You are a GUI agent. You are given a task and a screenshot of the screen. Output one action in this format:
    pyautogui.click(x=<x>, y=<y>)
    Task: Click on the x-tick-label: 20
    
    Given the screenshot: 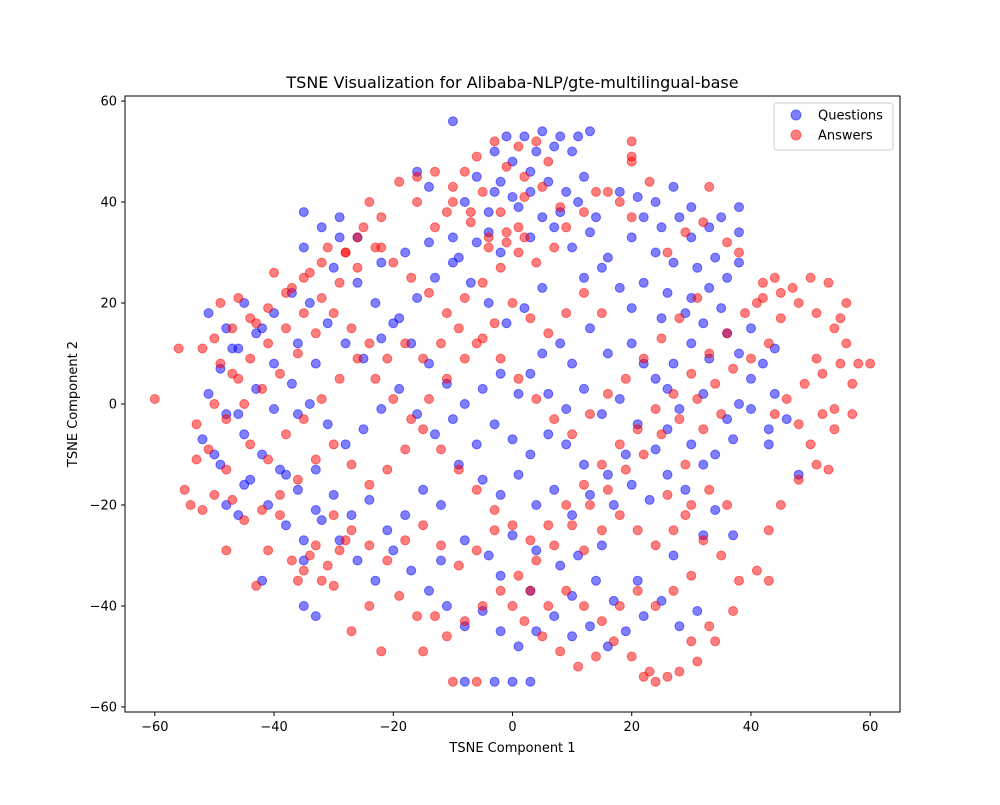 What is the action you would take?
    pyautogui.click(x=631, y=727)
    